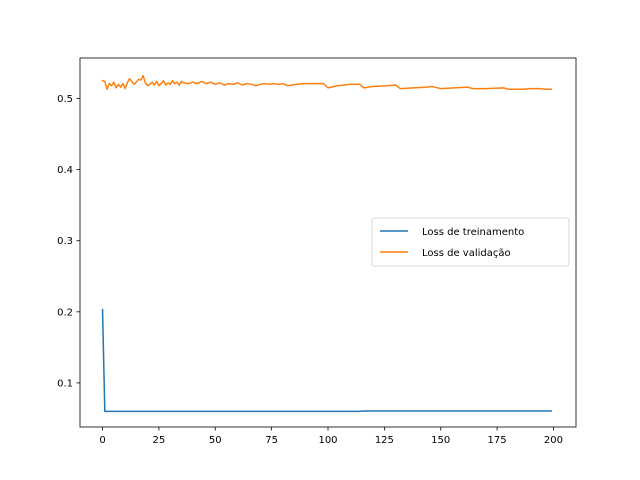 This screenshot has height=480, width=640. I want to click on x-tick-label: 125, so click(384, 440).